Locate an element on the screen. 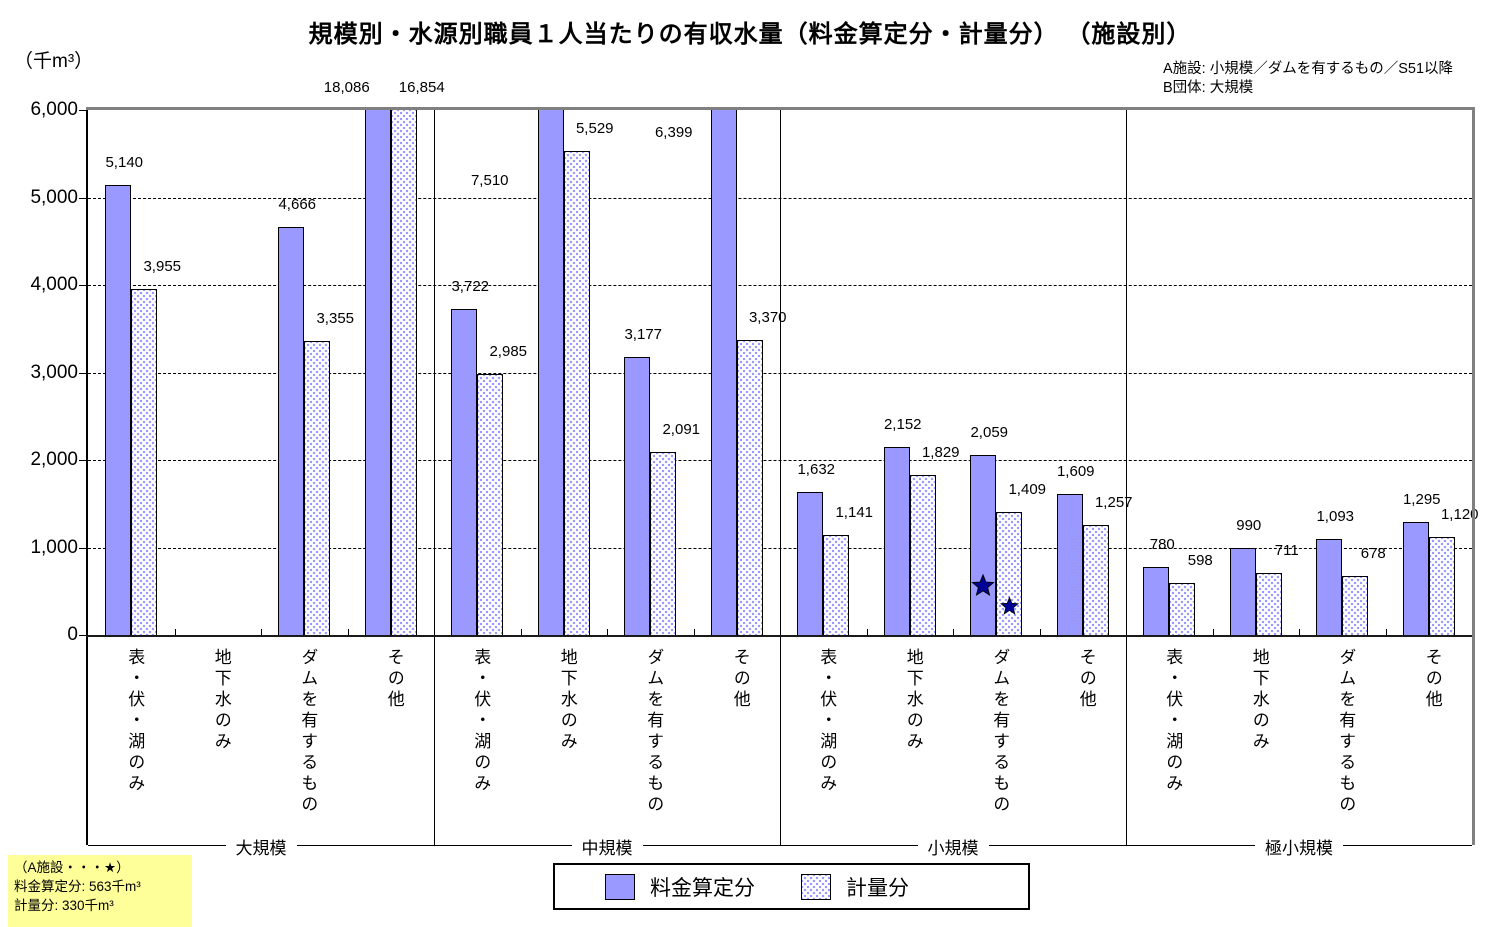  metered-swatch-icon is located at coordinates (816, 886).